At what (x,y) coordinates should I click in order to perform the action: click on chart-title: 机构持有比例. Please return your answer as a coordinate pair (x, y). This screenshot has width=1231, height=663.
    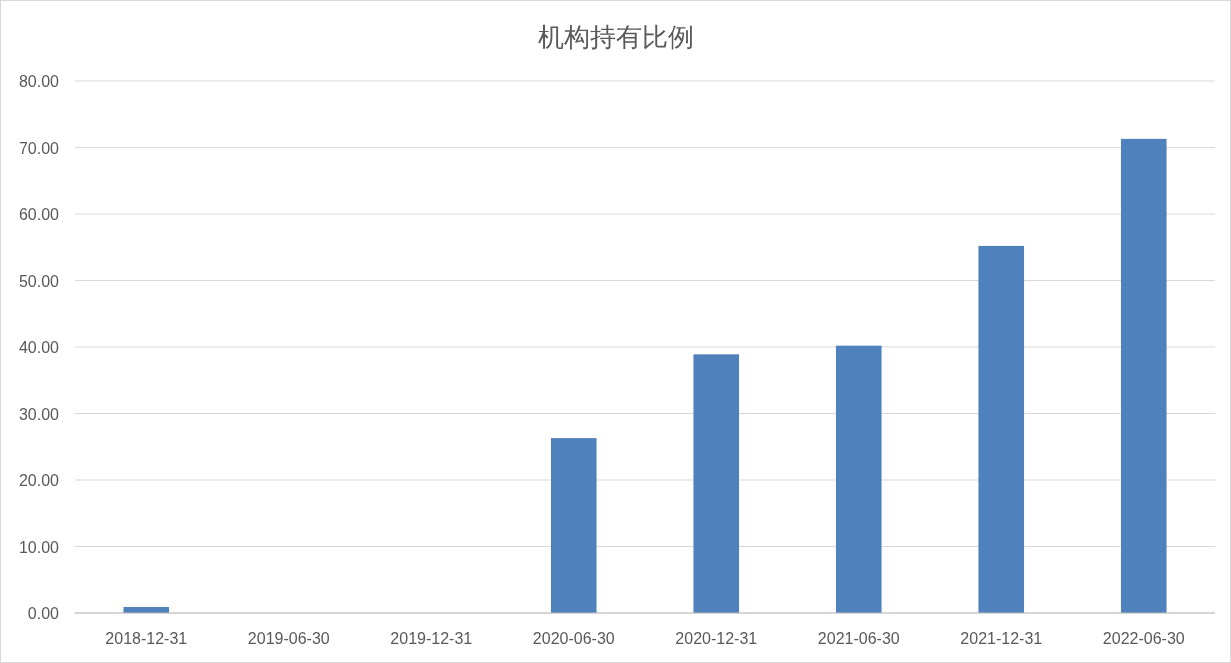
    Looking at the image, I should click on (615, 37).